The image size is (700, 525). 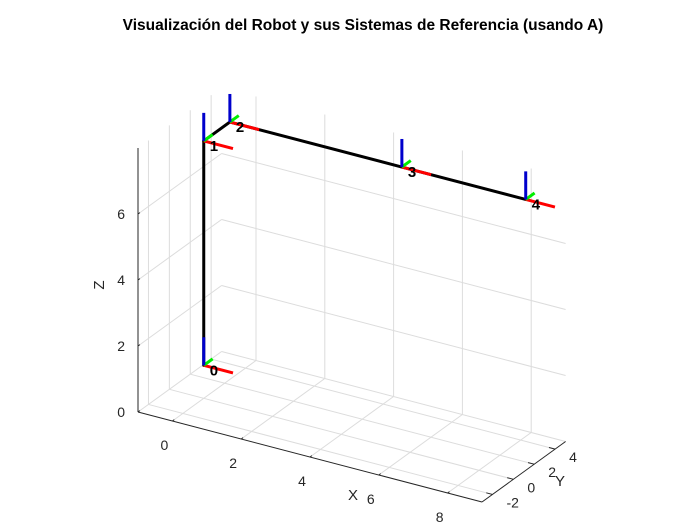 I want to click on frame-1-x-axis, so click(x=218, y=145).